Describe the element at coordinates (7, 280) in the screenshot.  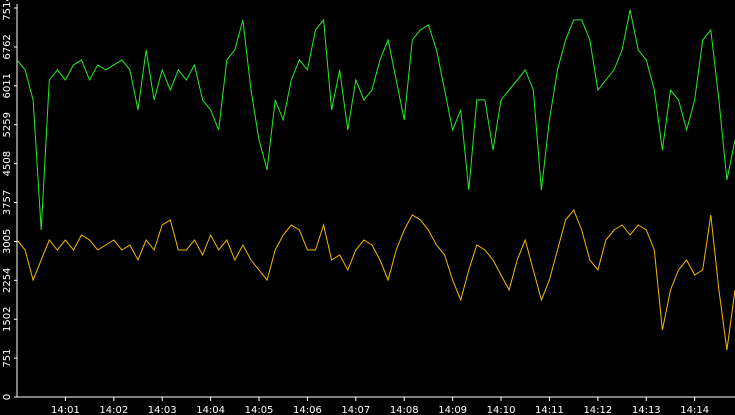
I see `y-tick-label: 2254` at that location.